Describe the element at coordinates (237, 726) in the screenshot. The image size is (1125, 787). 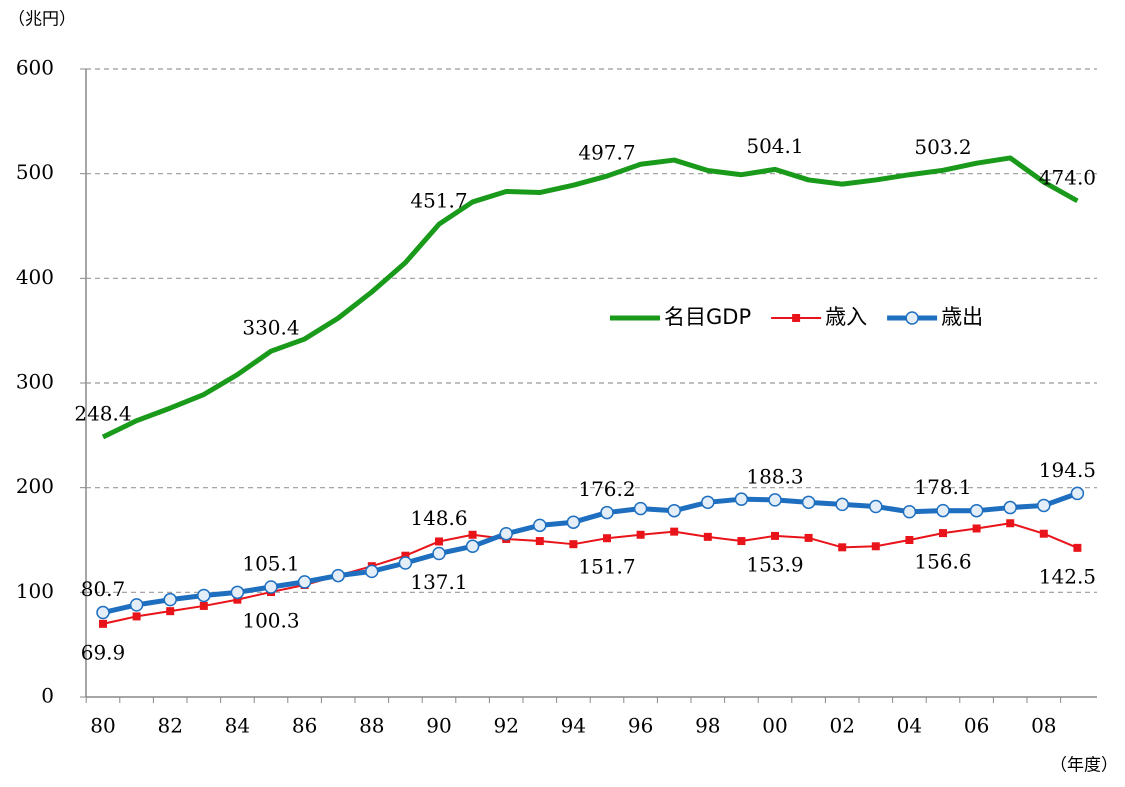
I see `x-tick-label: 84` at that location.